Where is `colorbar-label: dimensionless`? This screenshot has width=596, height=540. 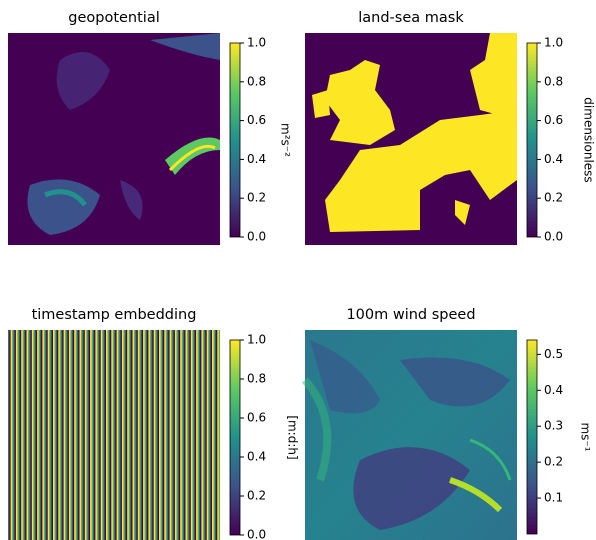 colorbar-label: dimensionless is located at coordinates (589, 139).